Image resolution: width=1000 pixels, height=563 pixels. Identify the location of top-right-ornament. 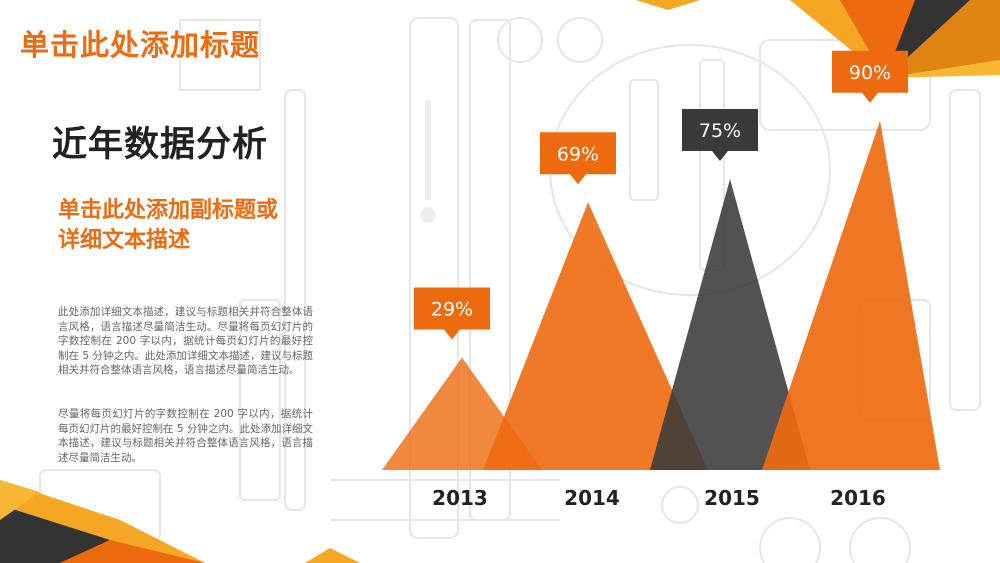
(895, 39).